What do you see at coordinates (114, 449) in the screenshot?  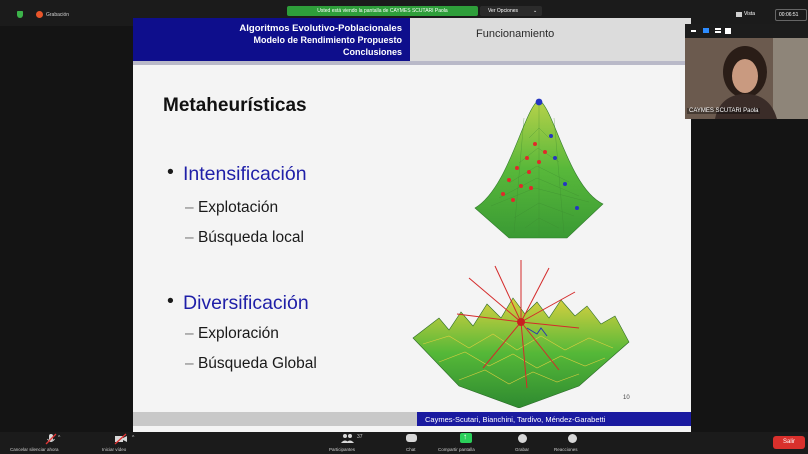 I see `start-video-label: Iniciar vídeo` at bounding box center [114, 449].